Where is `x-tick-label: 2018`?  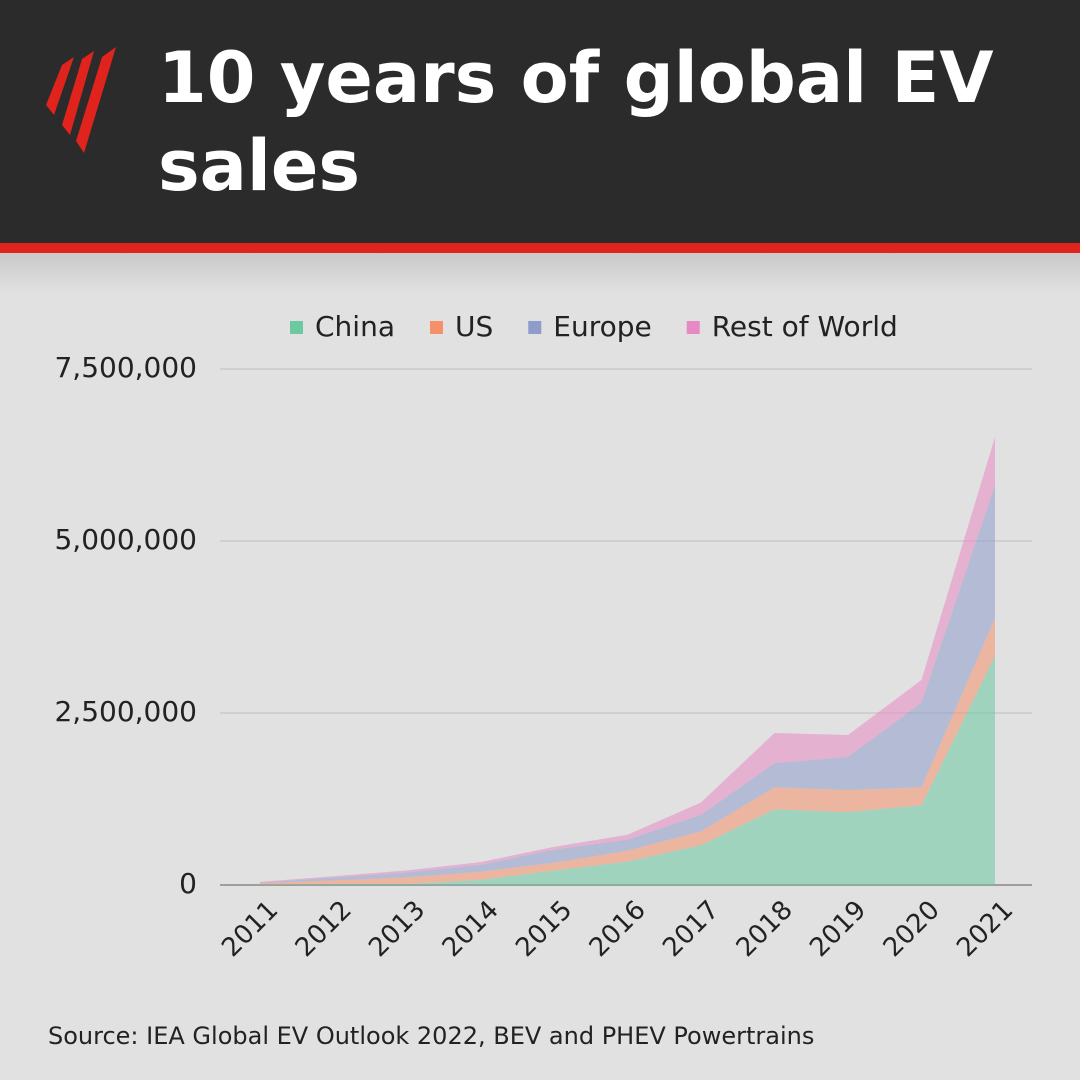
x-tick-label: 2018 is located at coordinates (765, 929).